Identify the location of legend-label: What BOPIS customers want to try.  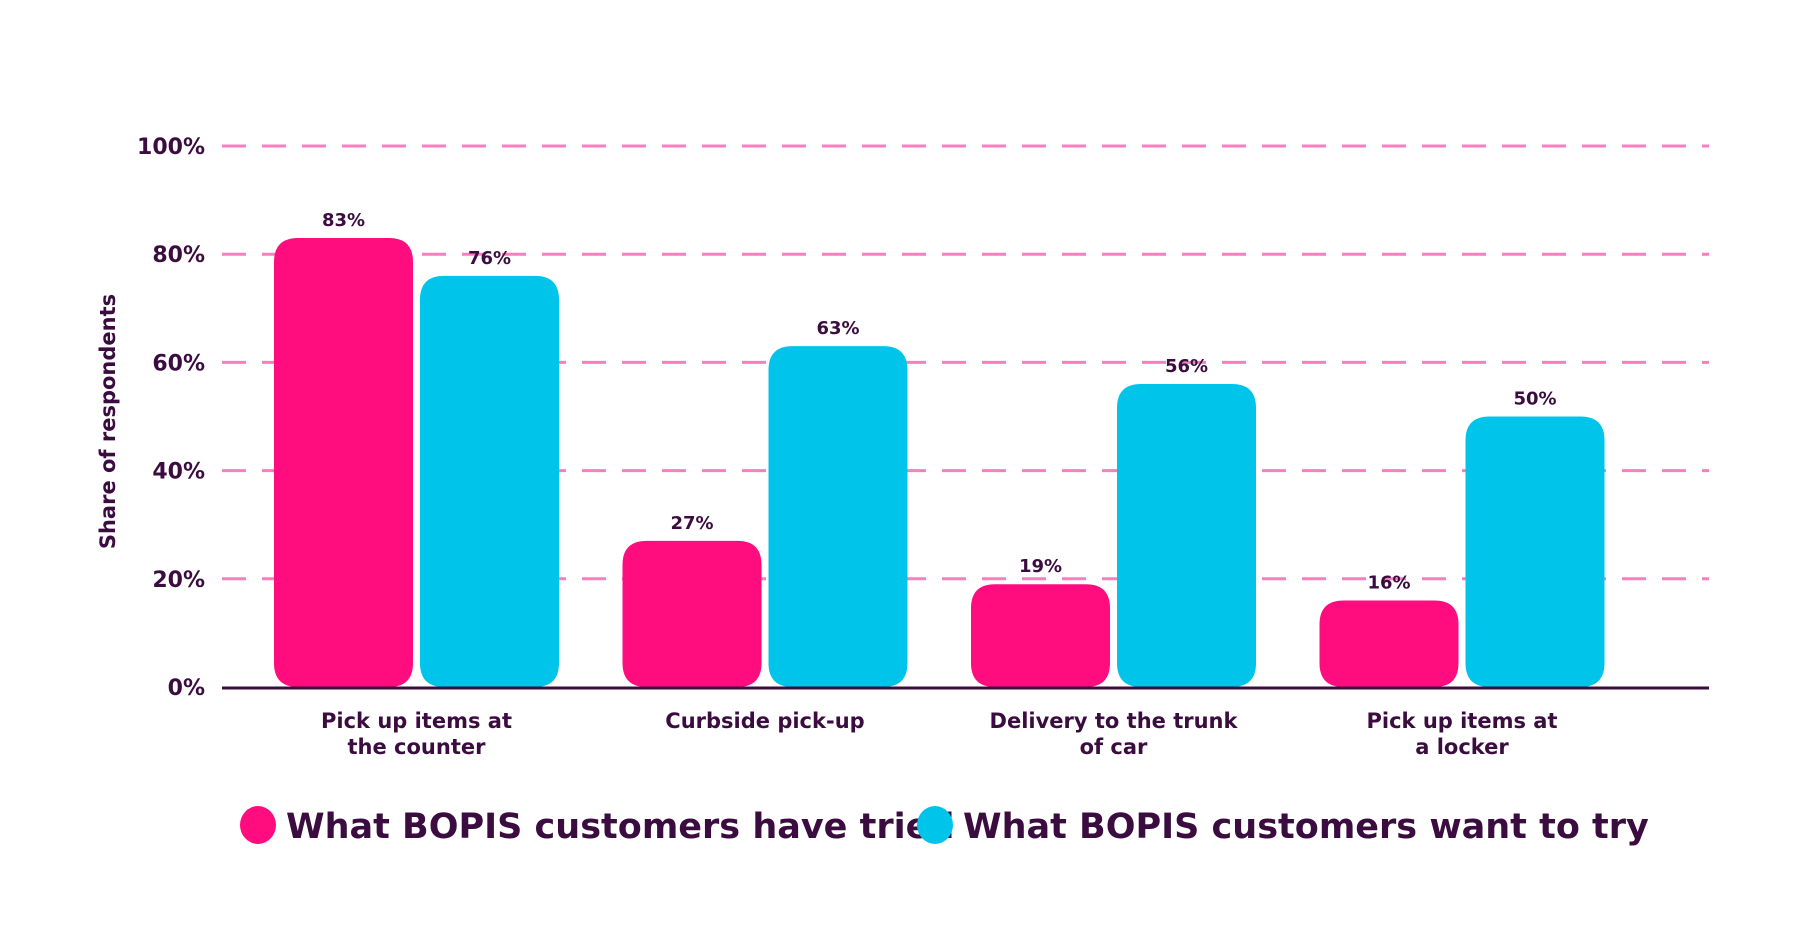
(1306, 827).